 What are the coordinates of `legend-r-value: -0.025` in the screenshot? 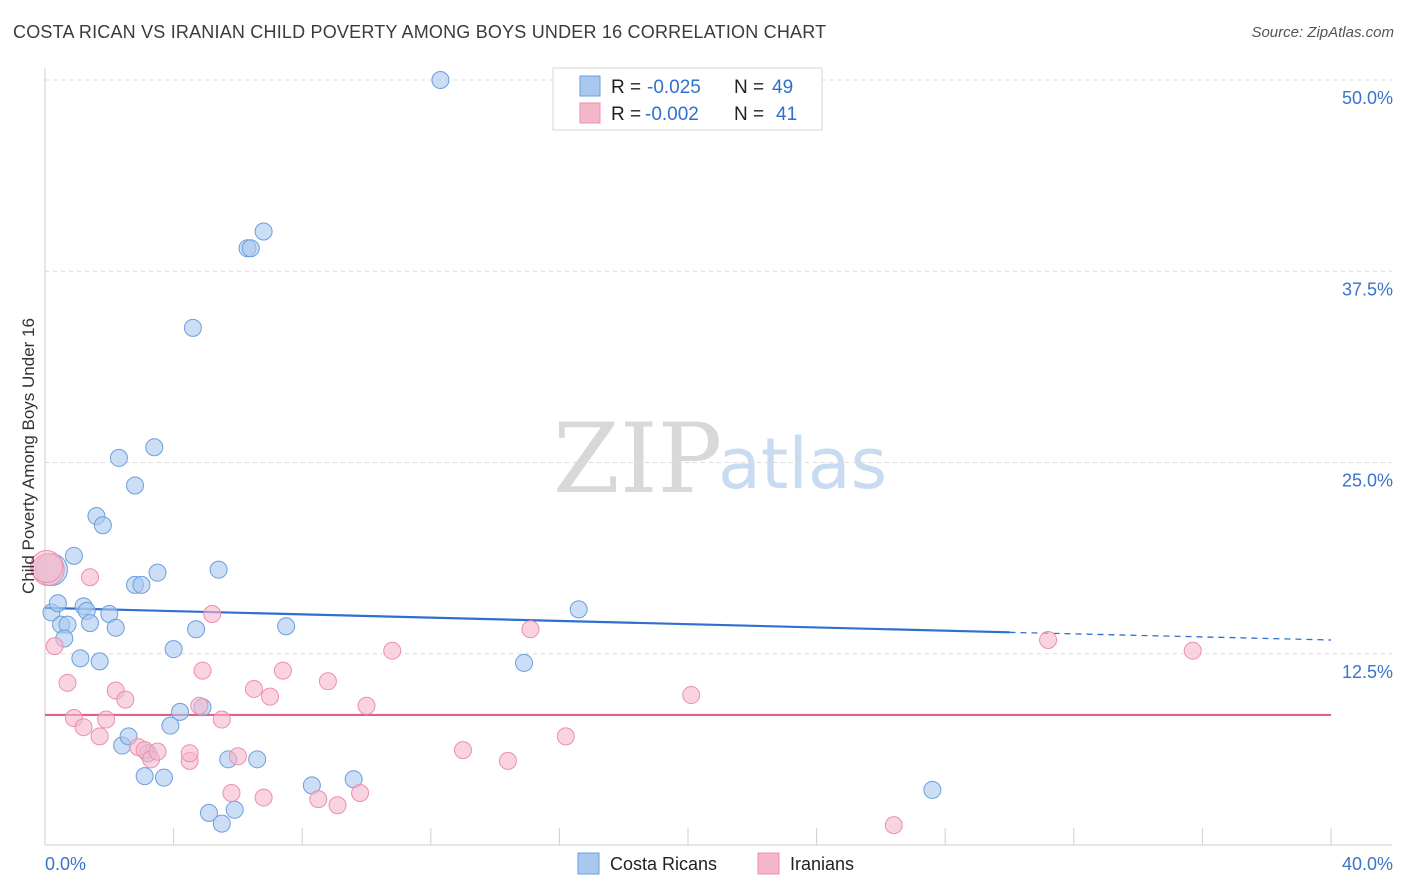 It's located at (674, 87).